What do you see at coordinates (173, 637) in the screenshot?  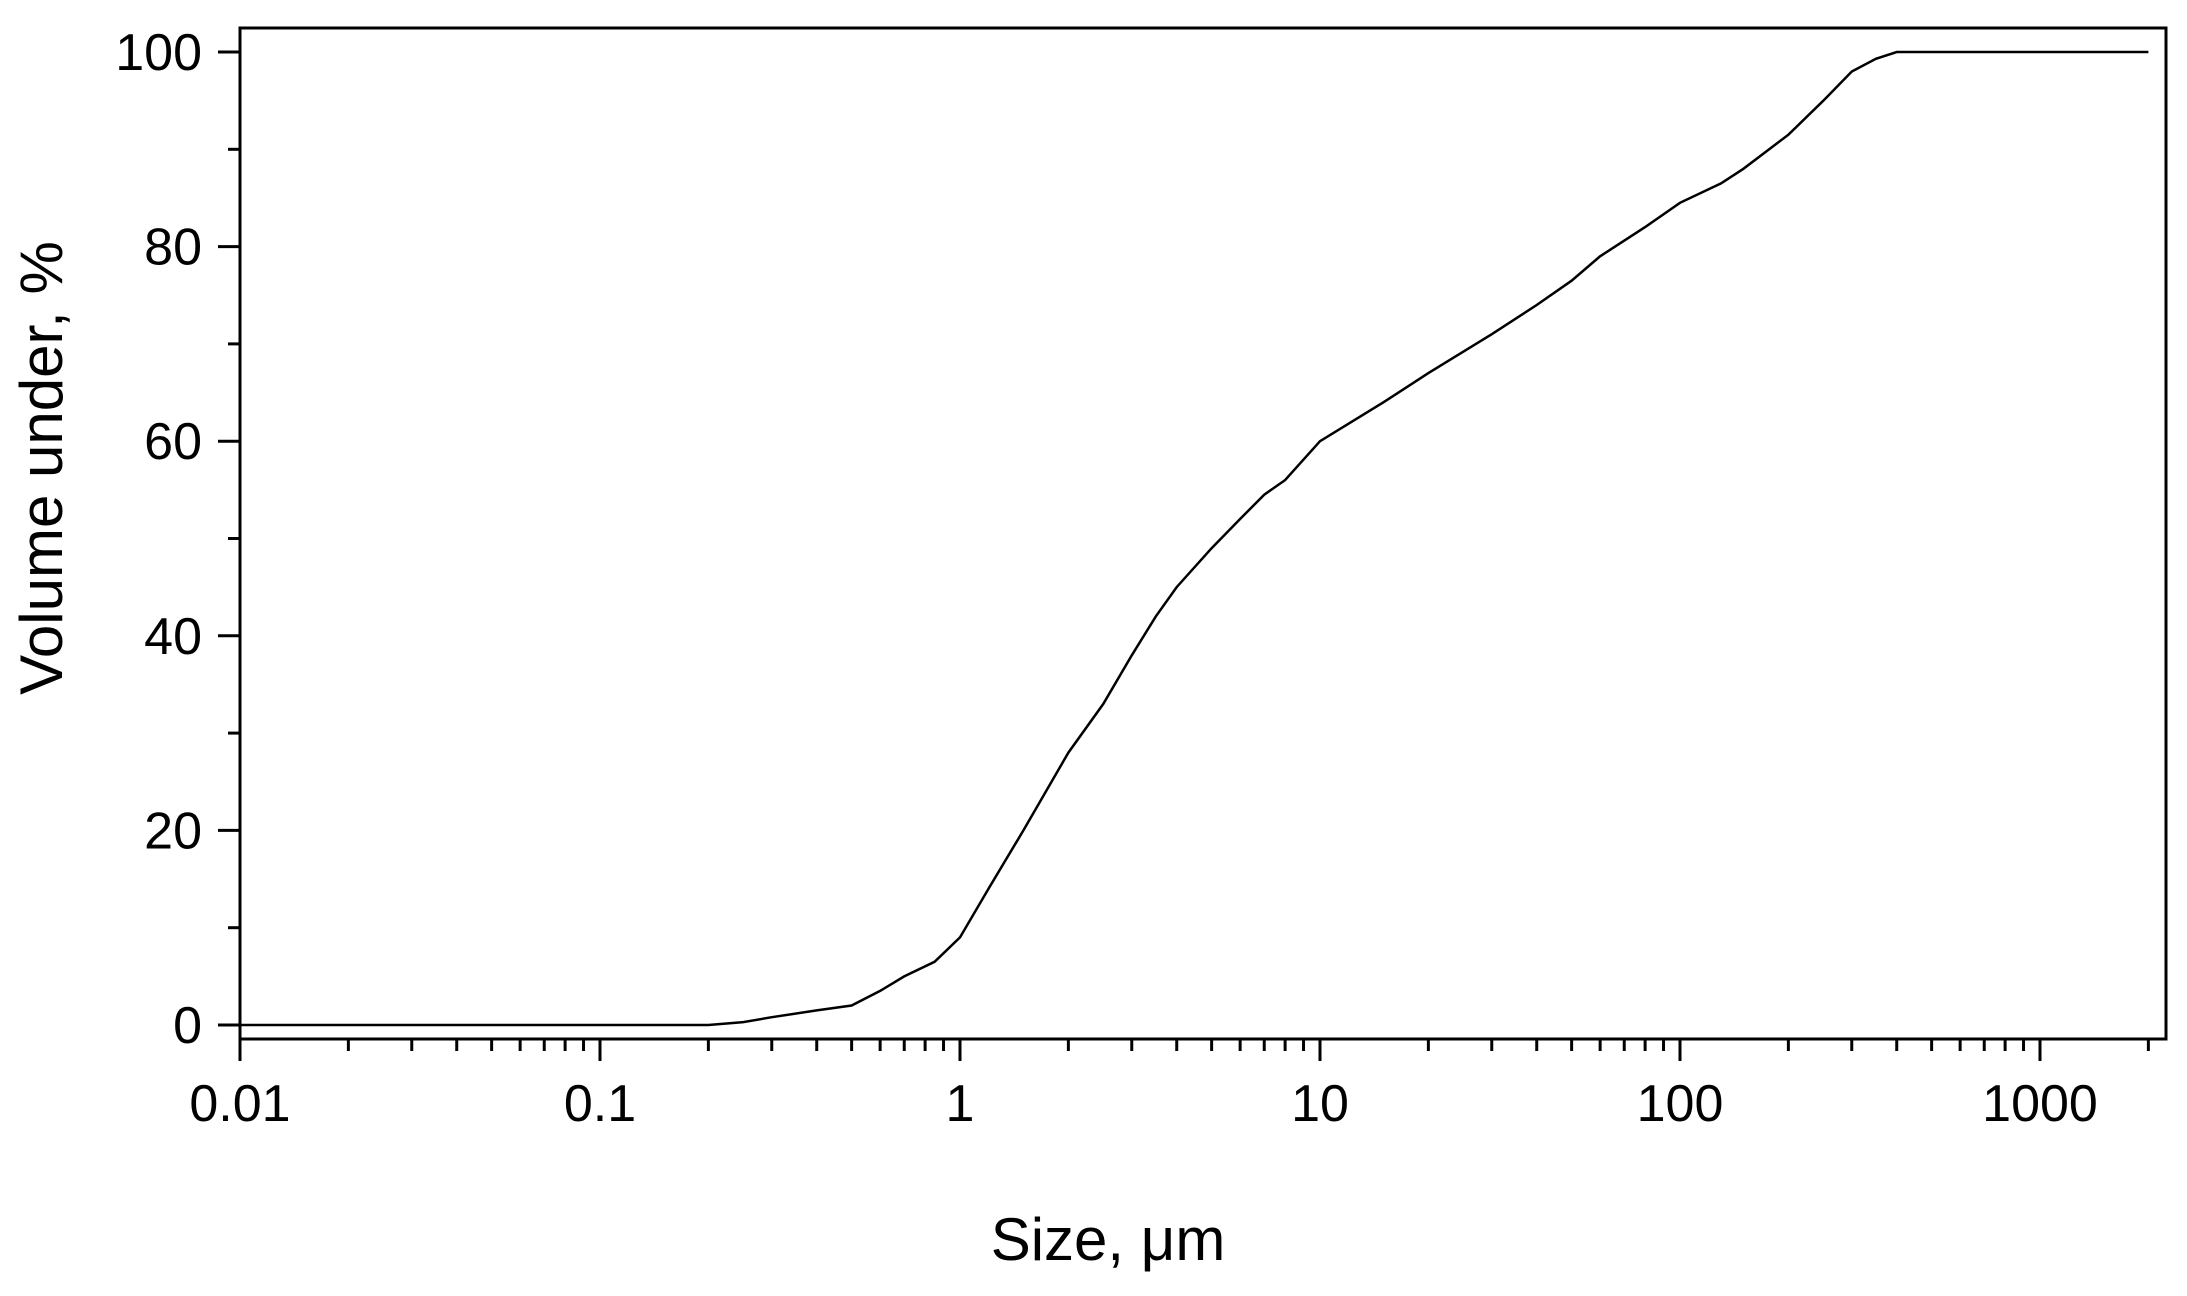 I see `y-tick-label: 40` at bounding box center [173, 637].